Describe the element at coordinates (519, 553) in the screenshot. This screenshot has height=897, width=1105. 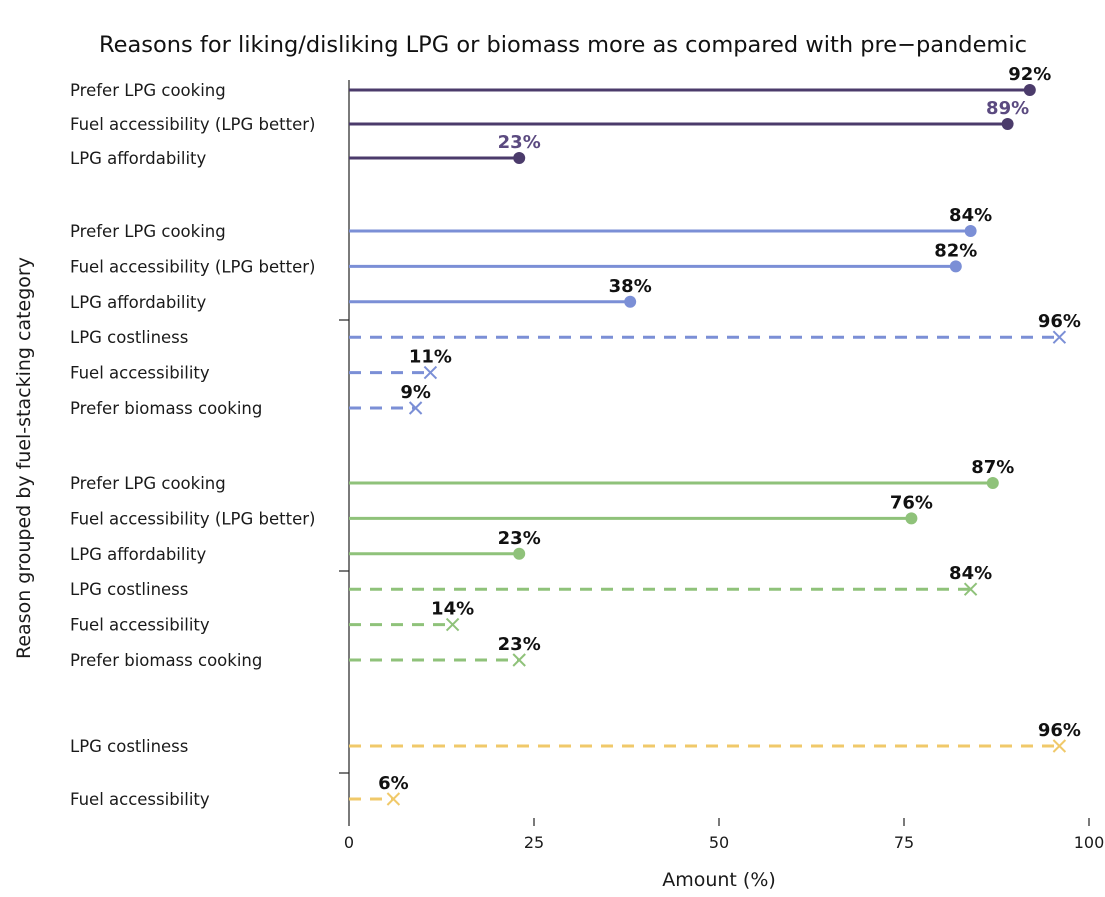
I see `dot-marker-g3-r3` at that location.